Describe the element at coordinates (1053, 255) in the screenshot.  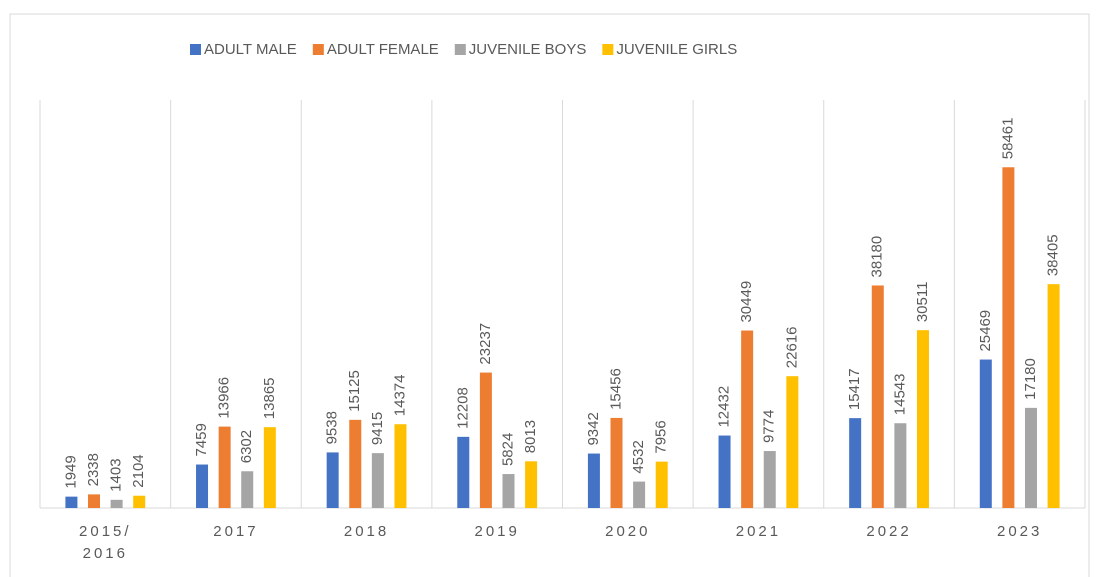
I see `data-label: 38405` at that location.